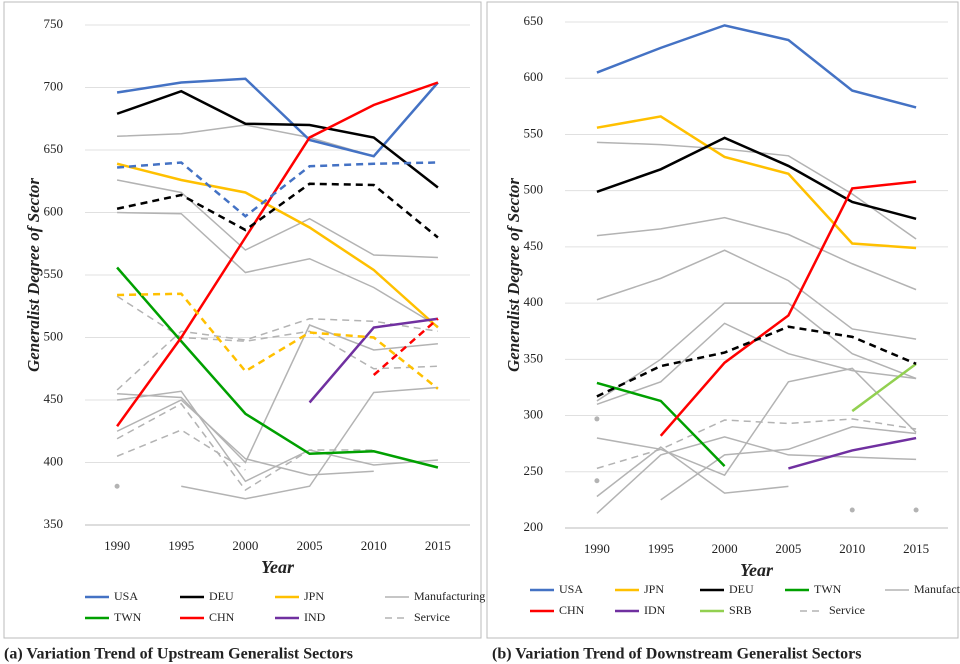 The image size is (960, 664). I want to click on y-tick-label: 300, so click(534, 414).